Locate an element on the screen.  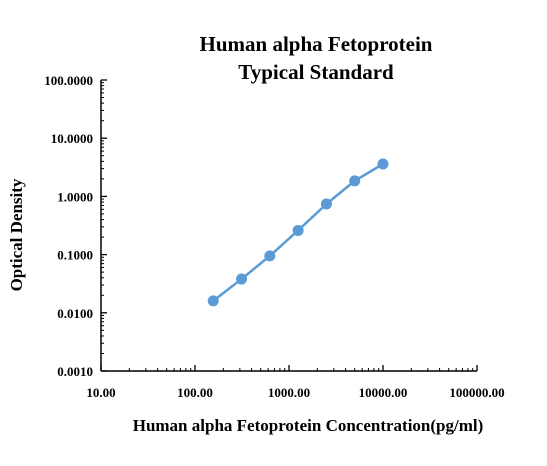
y-tick-labels: 0.0010 0.0100 0.1000 1.0000 10.0000 100.0000 is located at coordinates (68, 226).